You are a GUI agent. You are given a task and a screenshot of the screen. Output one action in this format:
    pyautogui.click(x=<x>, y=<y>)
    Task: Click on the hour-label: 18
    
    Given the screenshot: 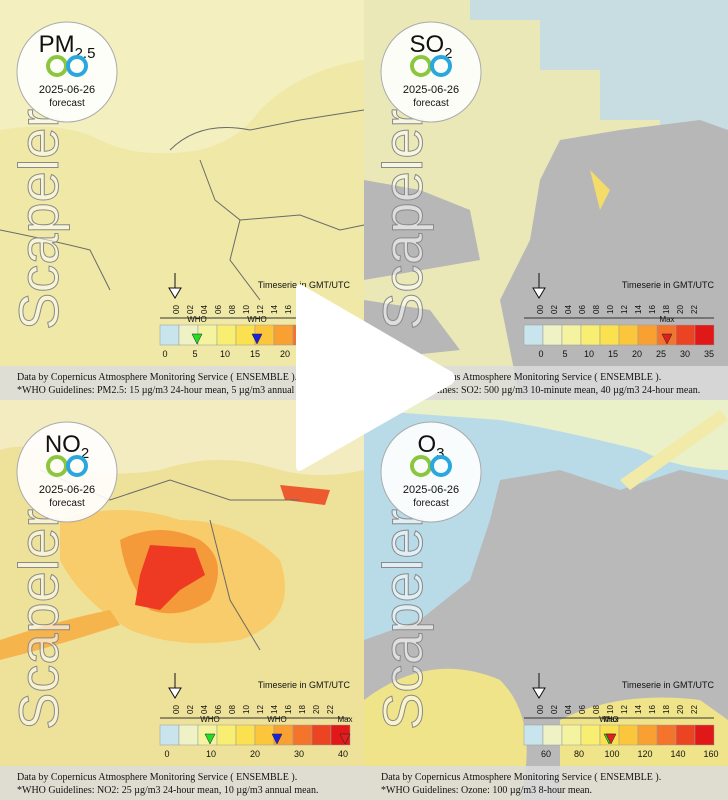 What is the action you would take?
    pyautogui.click(x=666, y=309)
    